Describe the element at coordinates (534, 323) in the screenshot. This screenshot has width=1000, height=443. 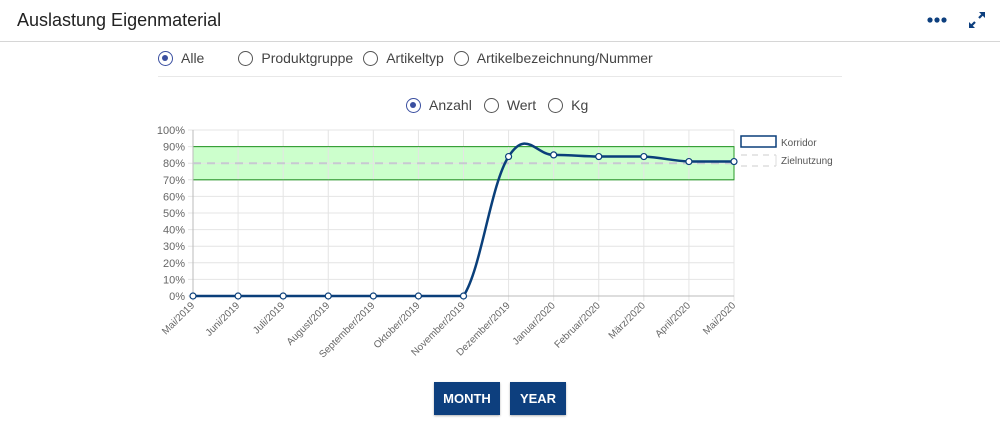
I see `x-tick-label: Januar/2020` at that location.